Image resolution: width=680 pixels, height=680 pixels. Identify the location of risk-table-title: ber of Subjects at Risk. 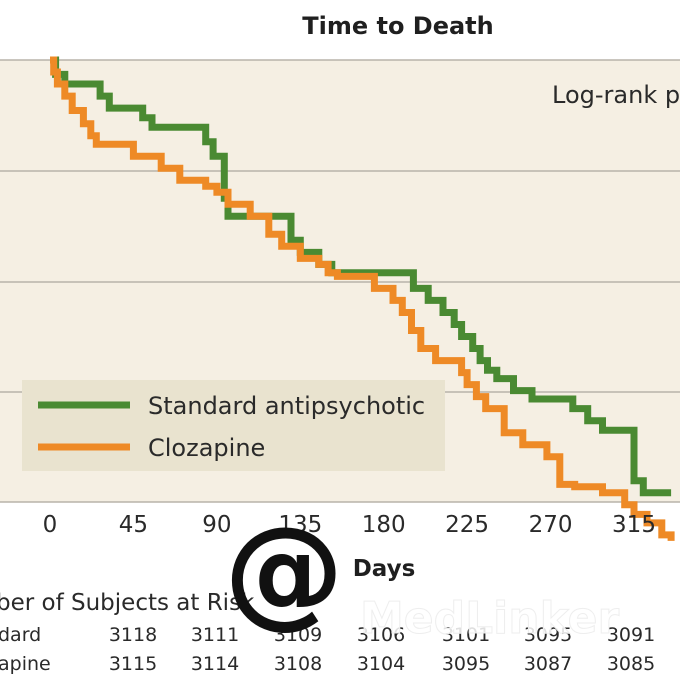
(127, 603).